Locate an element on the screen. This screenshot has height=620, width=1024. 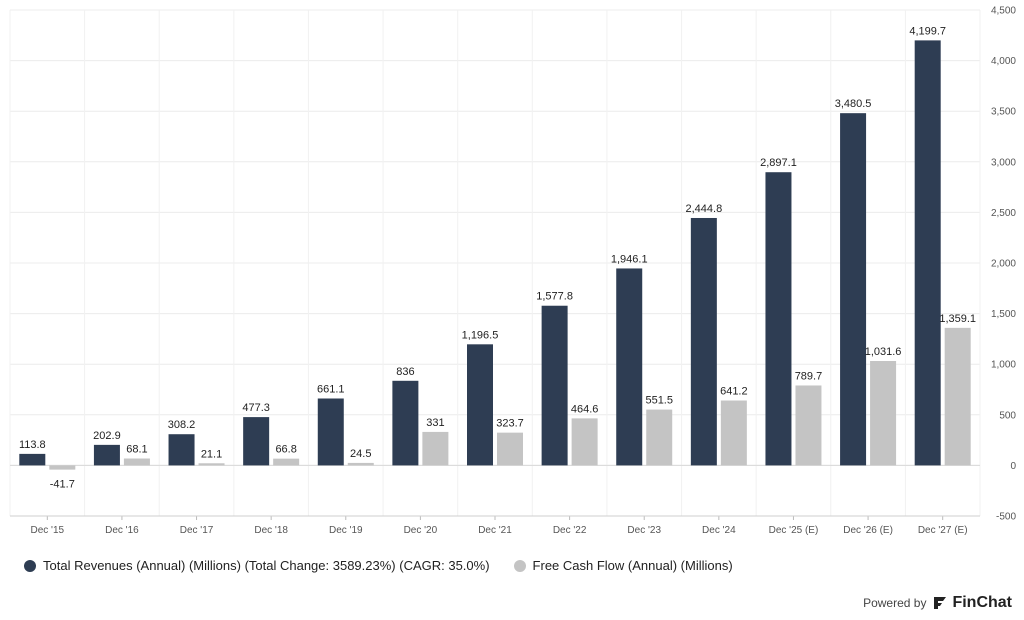
x-tick-label: Dec '17 is located at coordinates (197, 530).